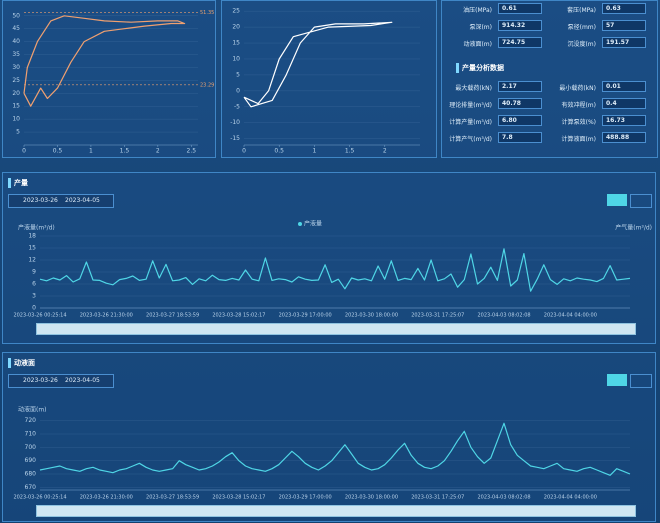 This screenshot has width=660, height=523. What do you see at coordinates (207, 85) in the screenshot?
I see `reference-label: 23.29` at bounding box center [207, 85].